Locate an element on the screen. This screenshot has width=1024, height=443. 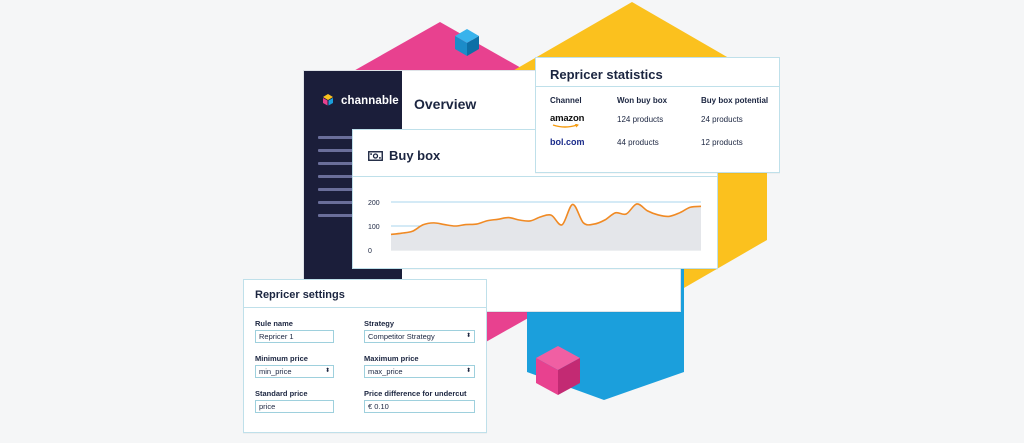
column-header-won: Won buy box is located at coordinates (642, 100).